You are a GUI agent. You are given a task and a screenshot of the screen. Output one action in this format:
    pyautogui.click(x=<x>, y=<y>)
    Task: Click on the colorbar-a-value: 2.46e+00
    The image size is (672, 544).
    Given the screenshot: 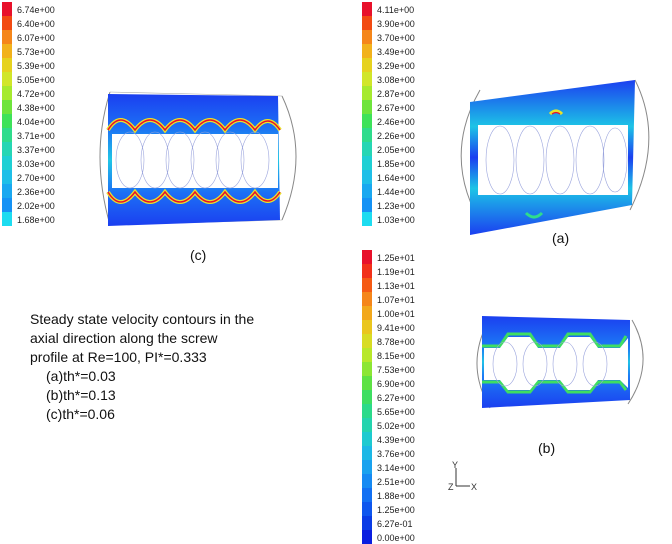 What is the action you would take?
    pyautogui.click(x=396, y=122)
    